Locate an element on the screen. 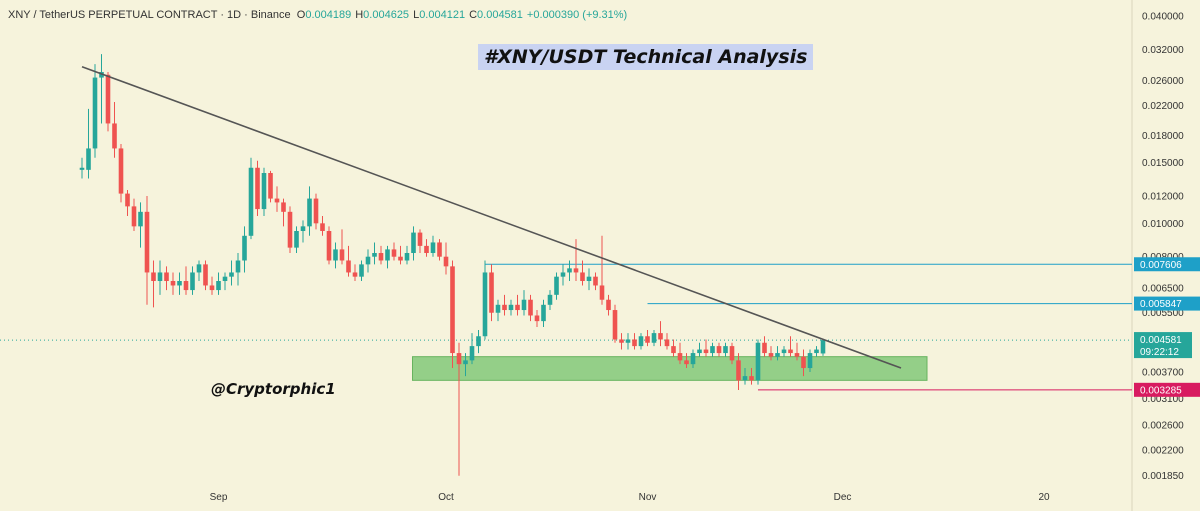 This screenshot has height=511, width=1200. author-watermark: @Cryptorphic1 is located at coordinates (273, 389).